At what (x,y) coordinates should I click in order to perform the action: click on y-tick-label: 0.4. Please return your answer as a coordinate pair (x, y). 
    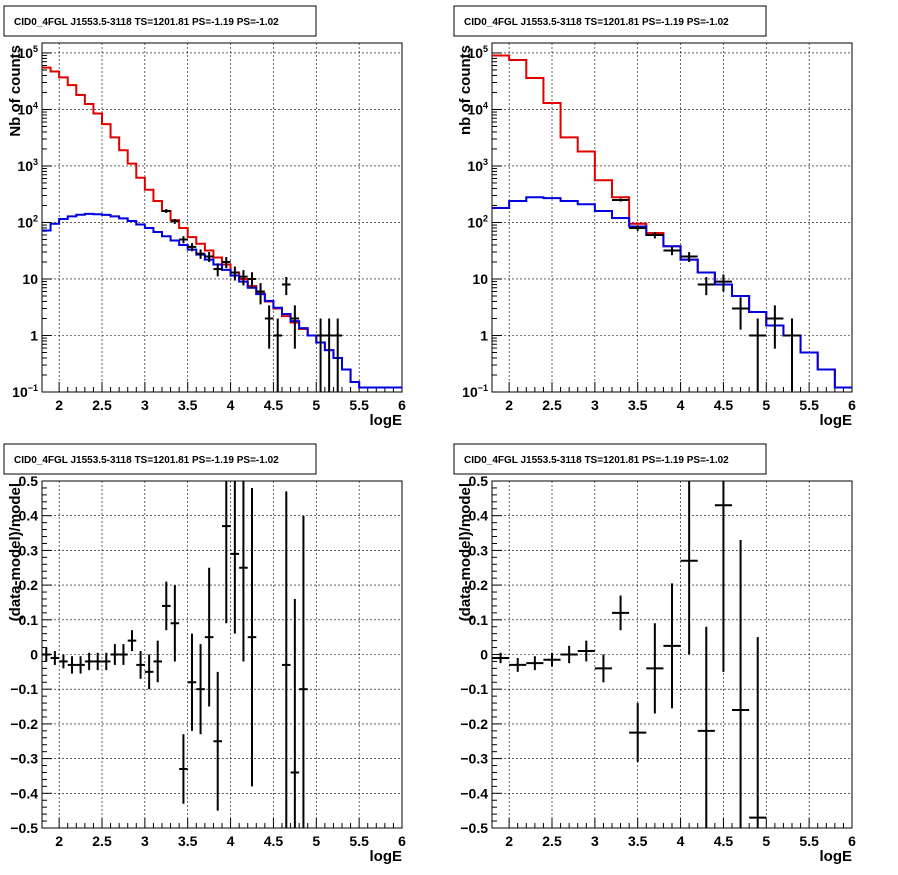
    Looking at the image, I should click on (29, 516).